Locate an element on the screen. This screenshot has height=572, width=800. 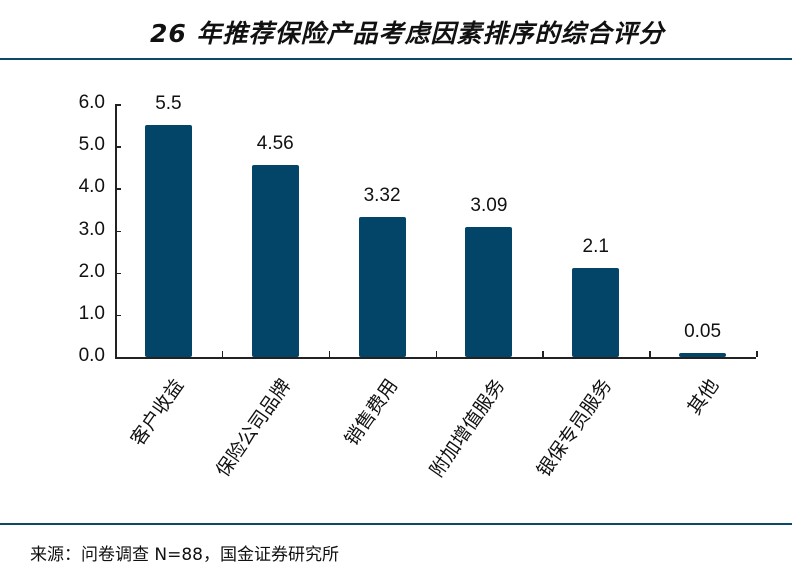
data-label: 0.05 is located at coordinates (703, 331).